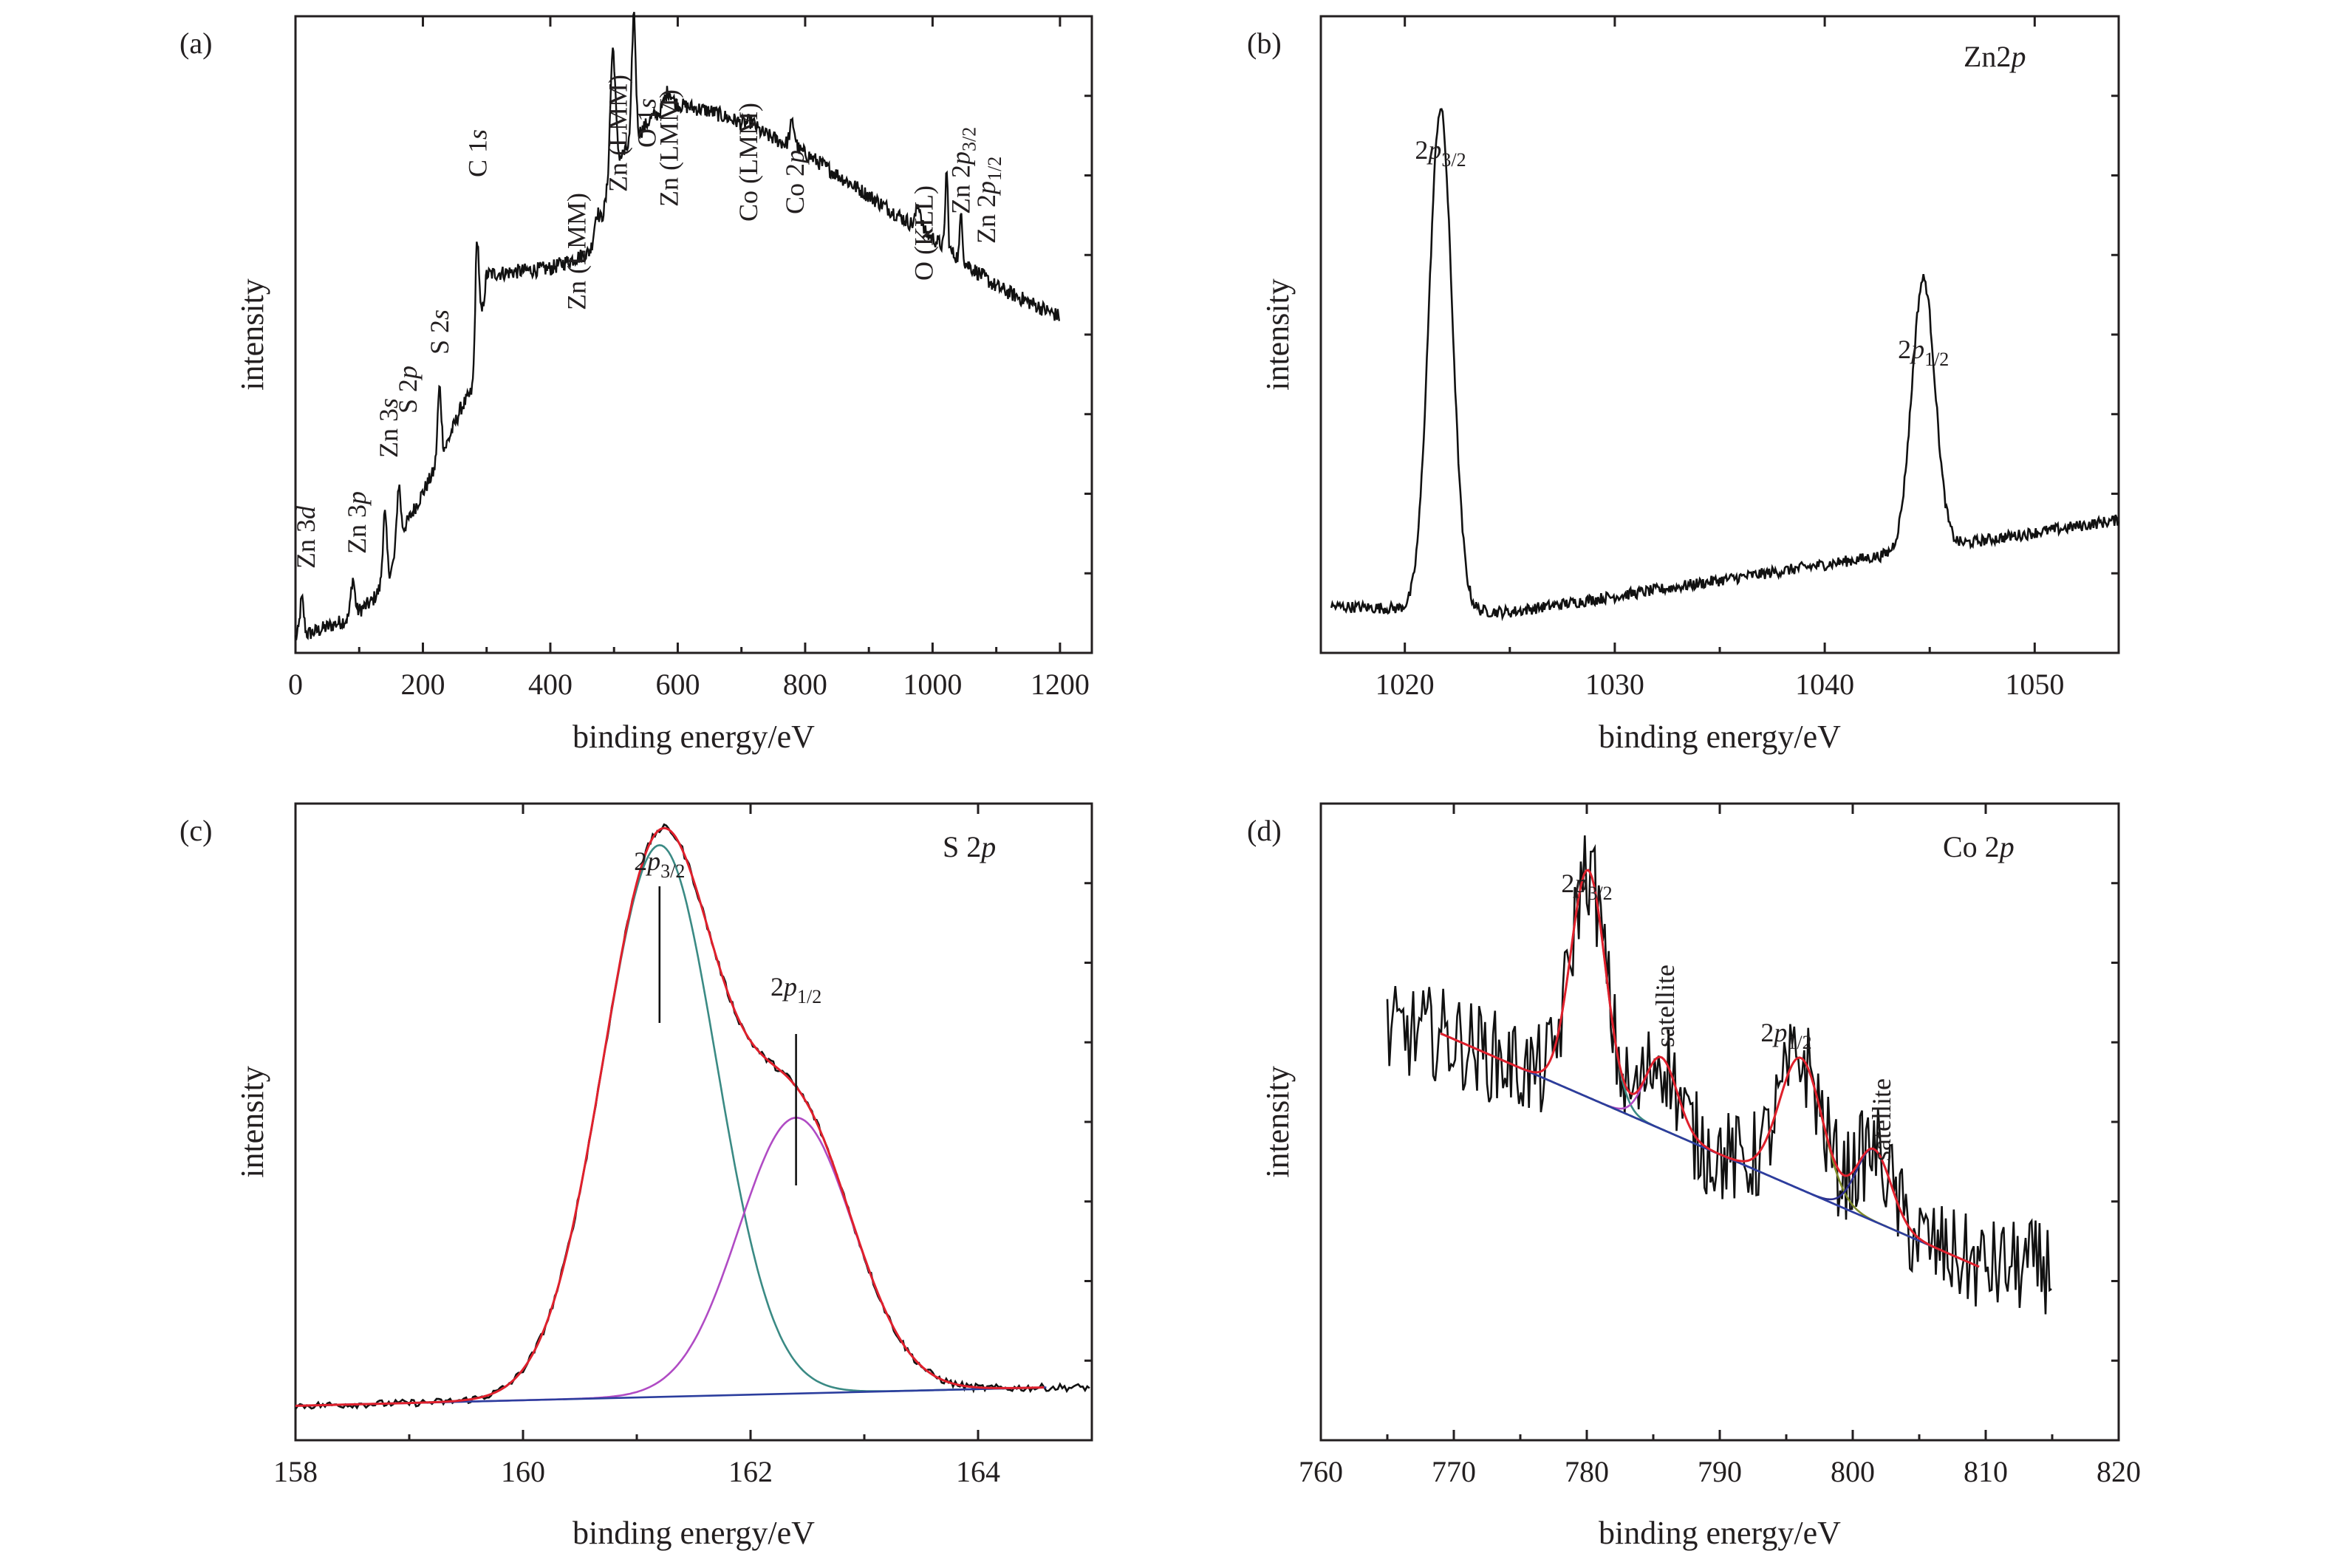 The height and width of the screenshot is (1568, 2327). Describe the element at coordinates (306, 512) in the screenshot. I see `peak-label-italic: d` at that location.